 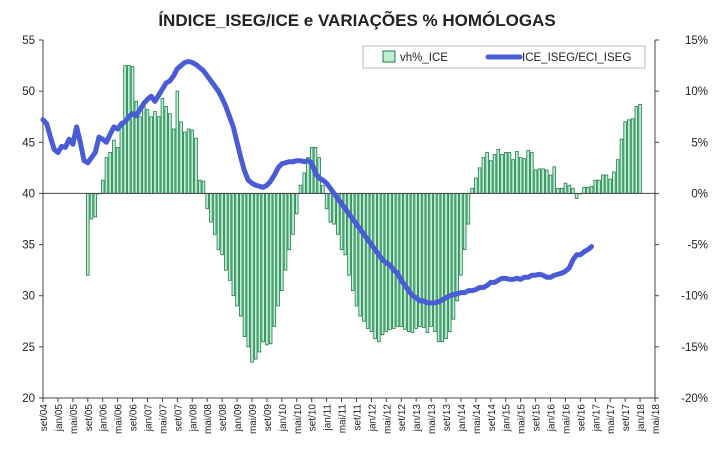 I want to click on x-tick-label: jan/06, so click(x=104, y=418).